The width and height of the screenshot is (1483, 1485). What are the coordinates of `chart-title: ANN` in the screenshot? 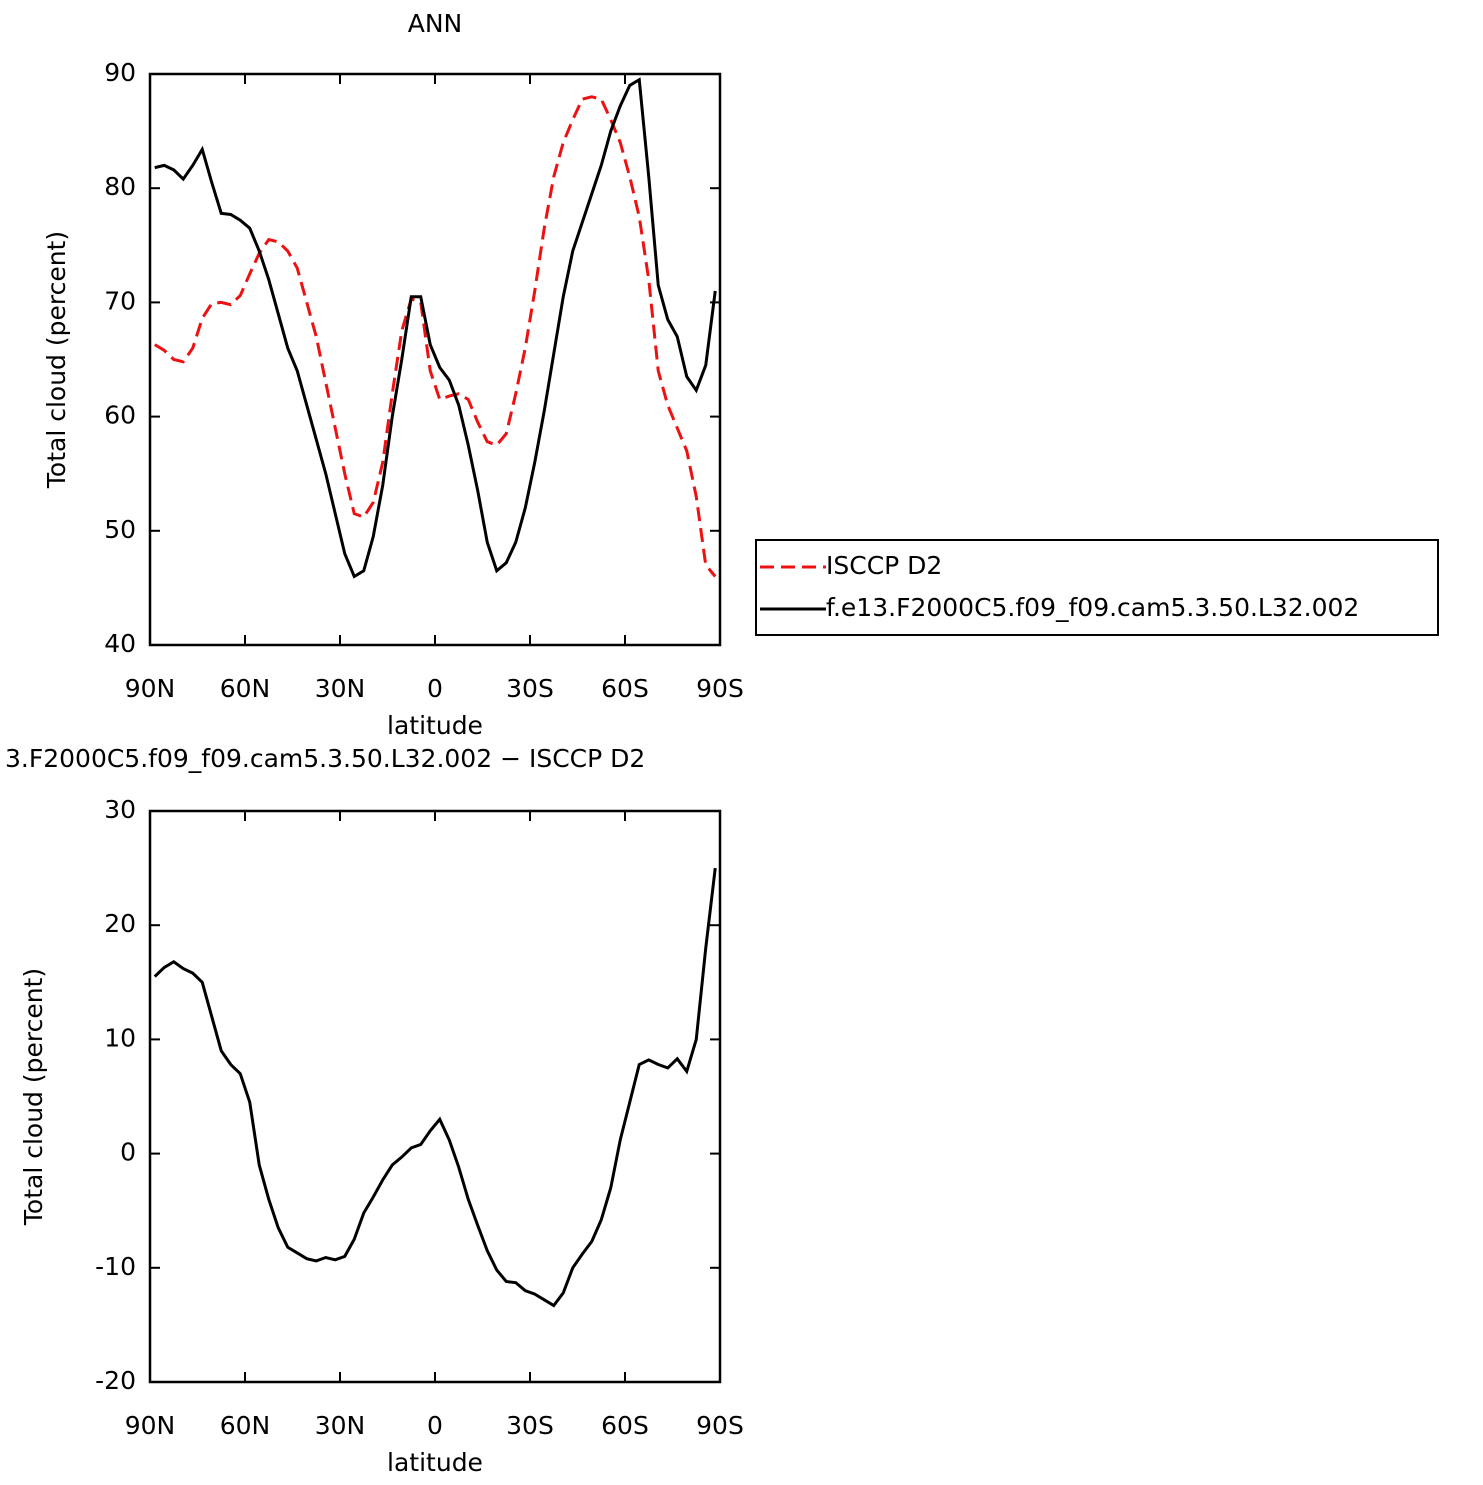 It's located at (435, 23).